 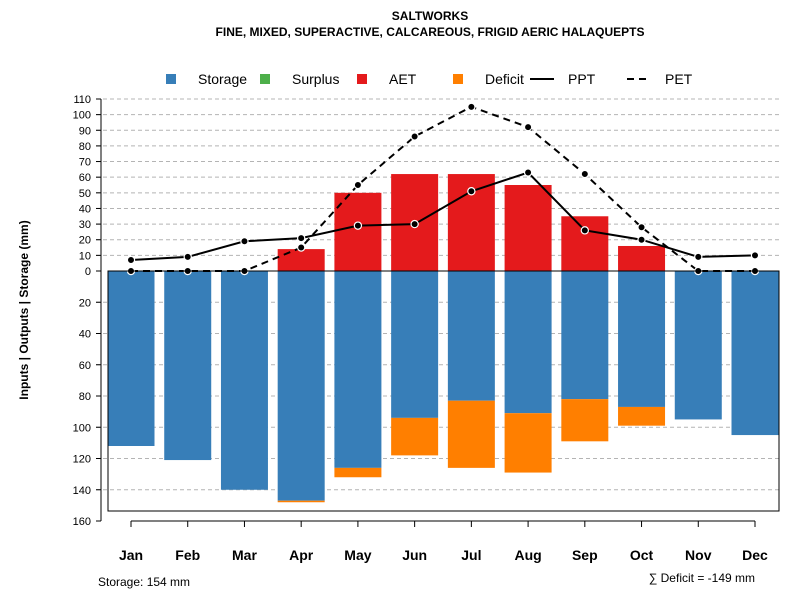 I want to click on y-tick-label-upper: 20, so click(x=85, y=241).